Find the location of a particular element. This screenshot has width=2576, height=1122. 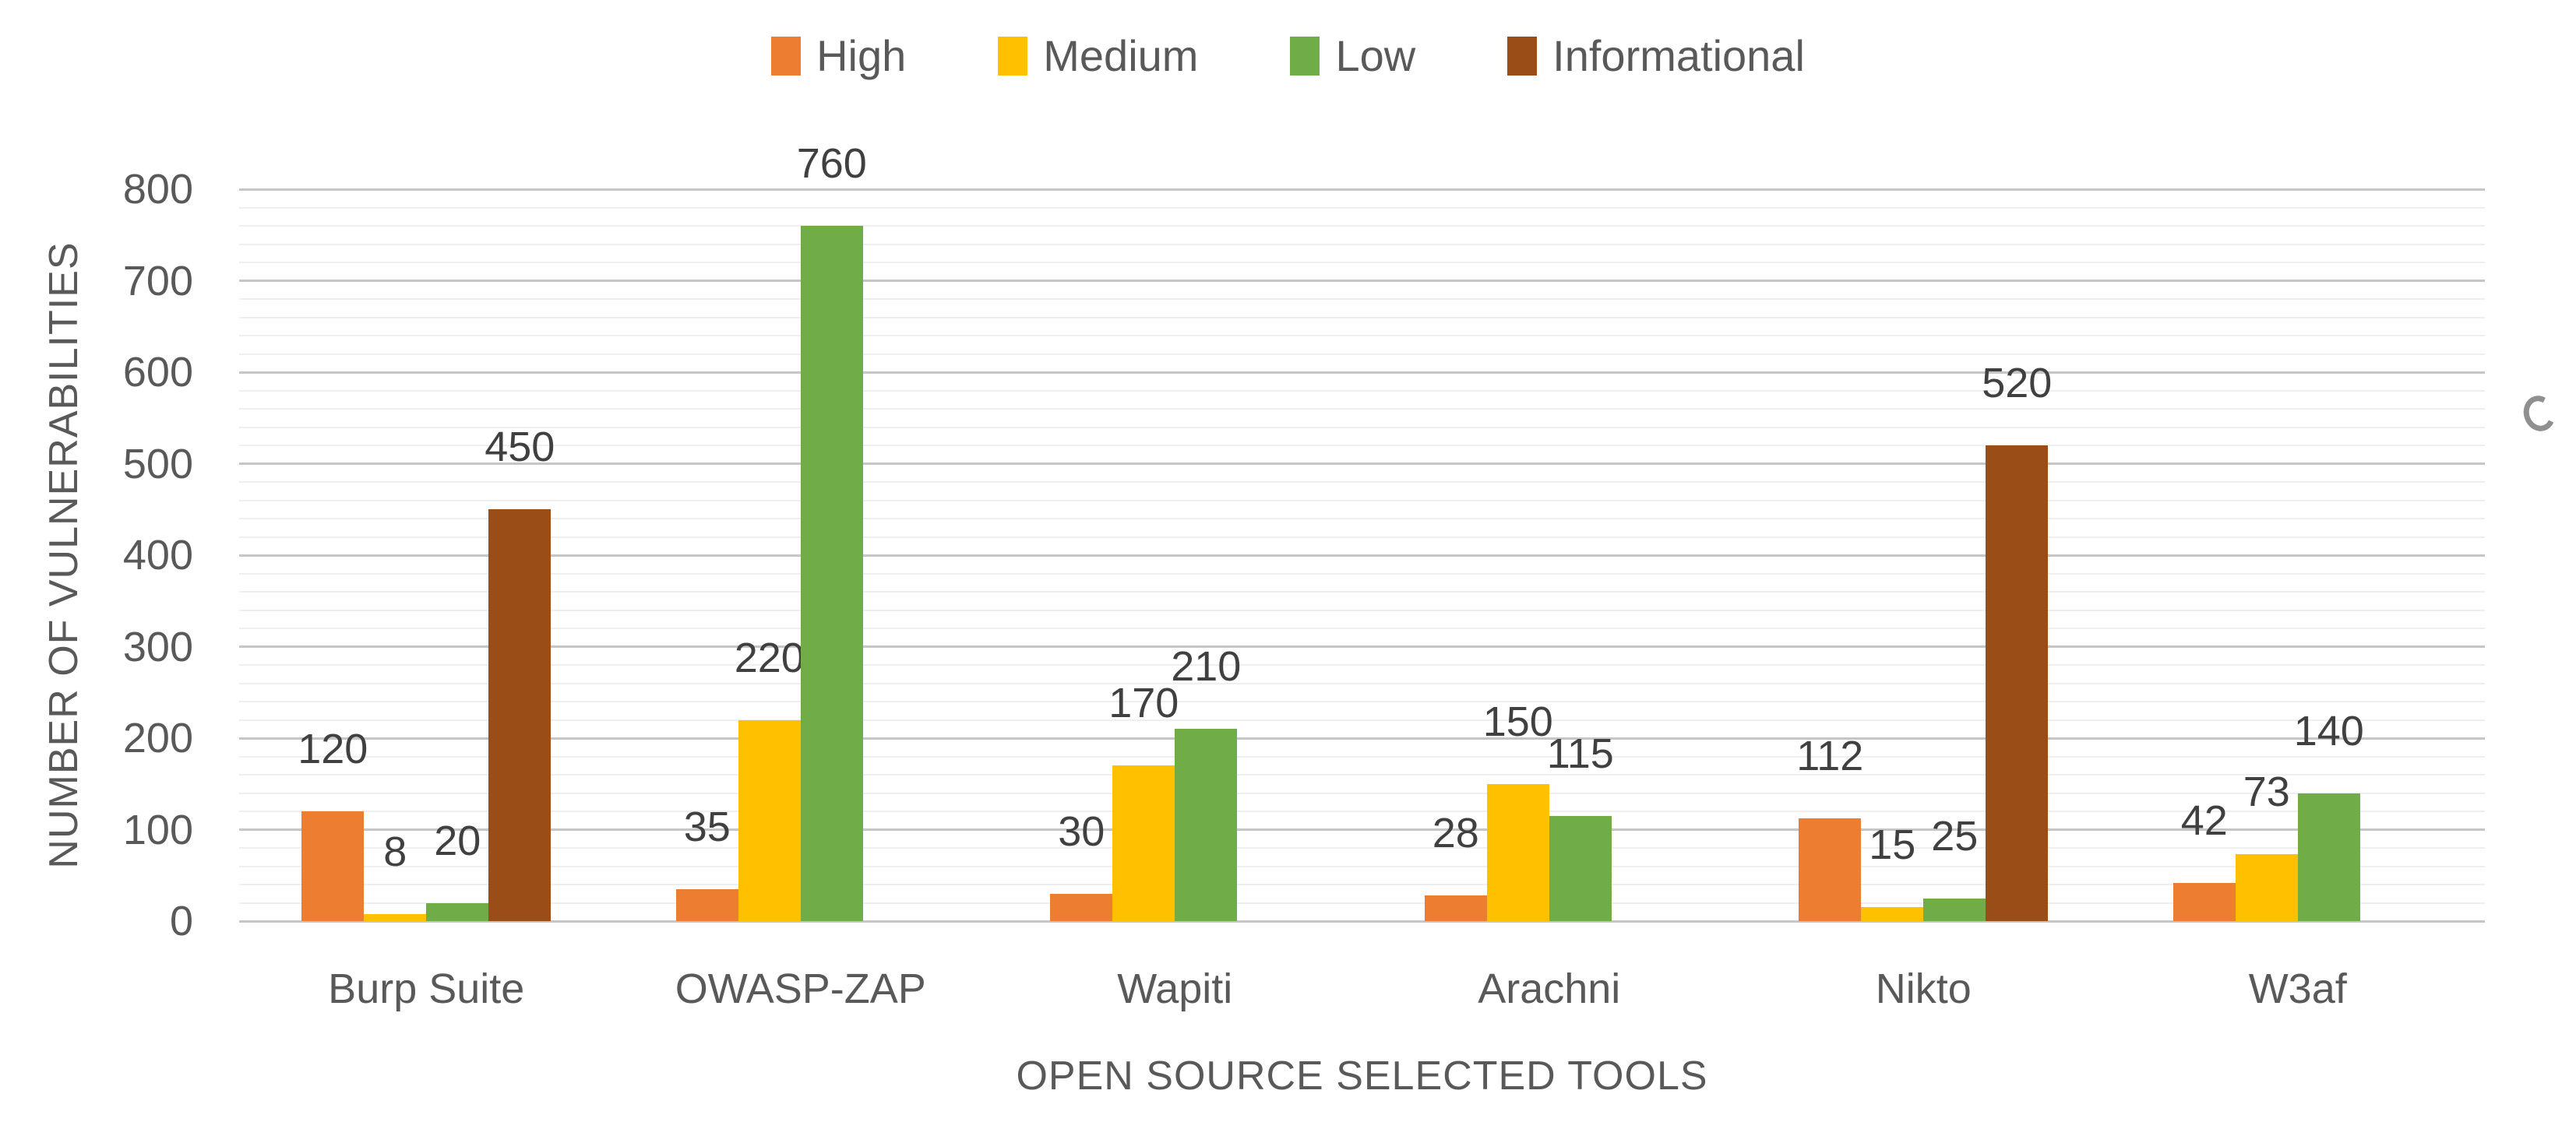

data-label: 115 is located at coordinates (1580, 754).